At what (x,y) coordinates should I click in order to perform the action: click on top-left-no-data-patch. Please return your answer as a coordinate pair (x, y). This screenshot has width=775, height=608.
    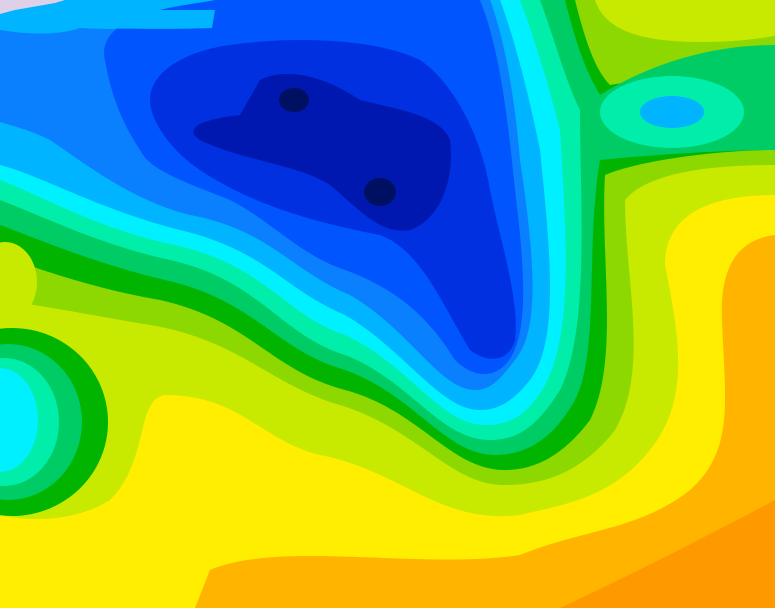
    Looking at the image, I should click on (32, 7).